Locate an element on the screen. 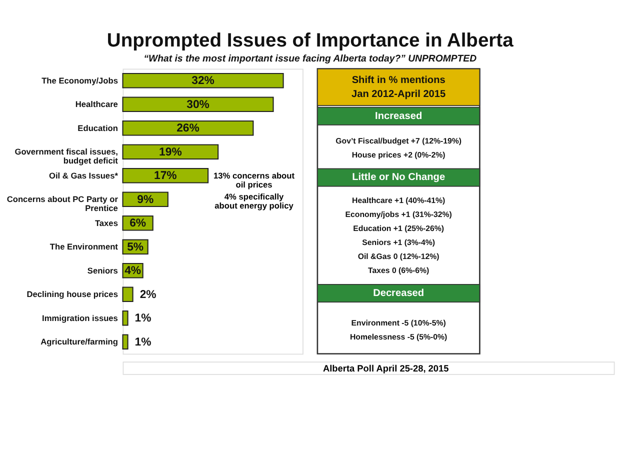 Image resolution: width=620 pixels, height=461 pixels. data-label: 19% is located at coordinates (170, 152).